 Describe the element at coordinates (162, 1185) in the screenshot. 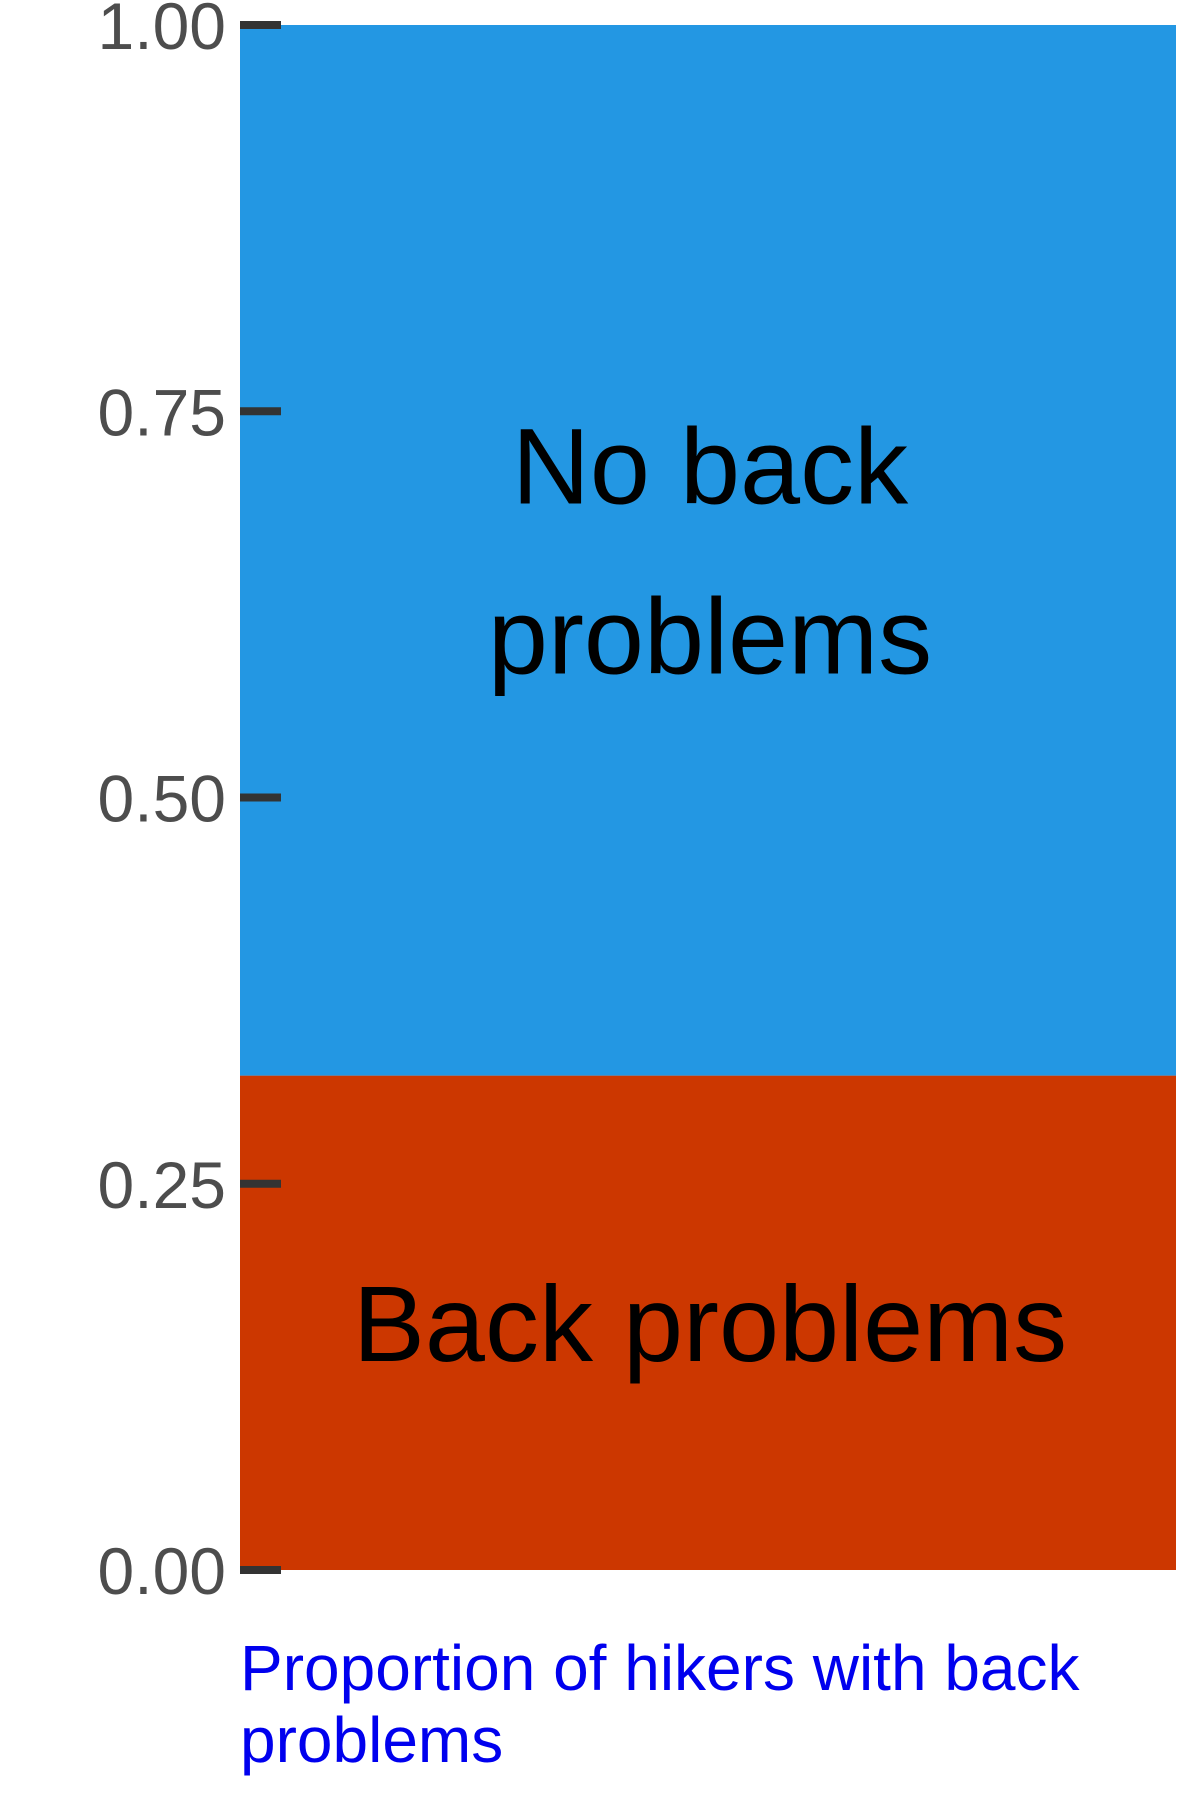

I see `y-tick-label: 0.25` at that location.